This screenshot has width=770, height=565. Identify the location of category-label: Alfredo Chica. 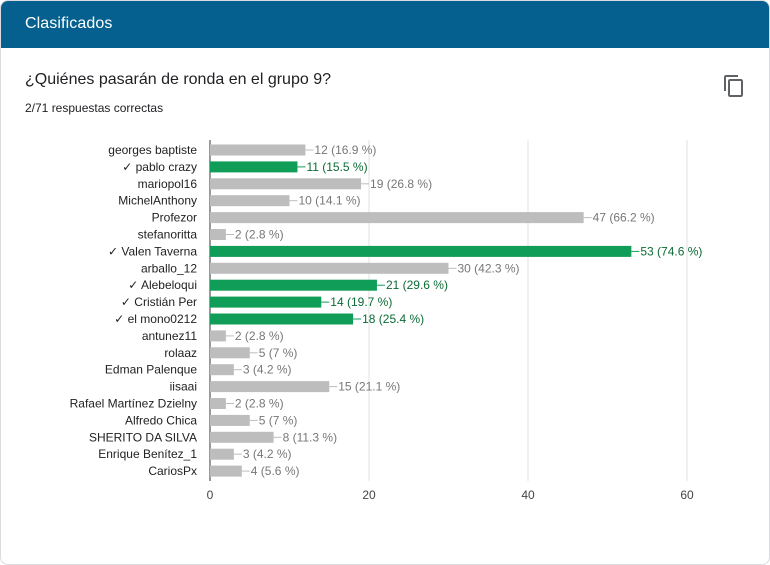
(161, 420).